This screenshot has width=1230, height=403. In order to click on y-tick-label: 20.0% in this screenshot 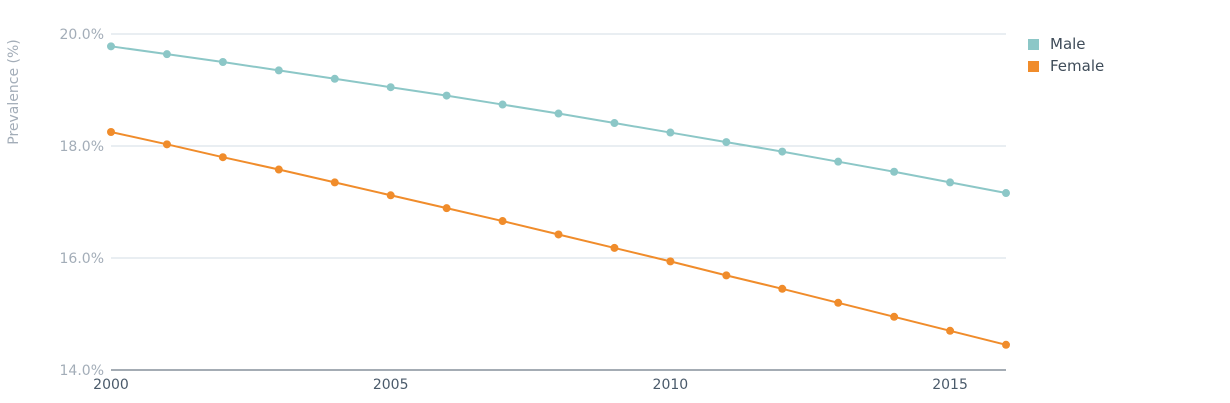, I will do `click(82, 35)`.